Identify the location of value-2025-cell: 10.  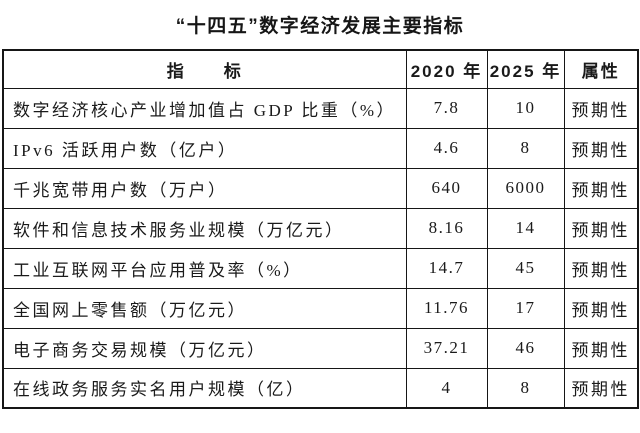
(525, 108).